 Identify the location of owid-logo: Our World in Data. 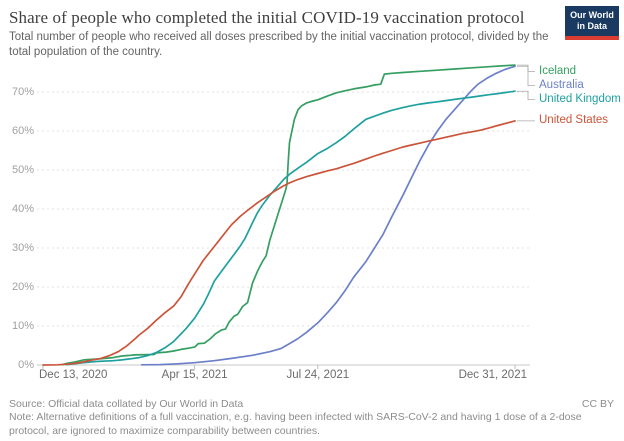
(592, 23).